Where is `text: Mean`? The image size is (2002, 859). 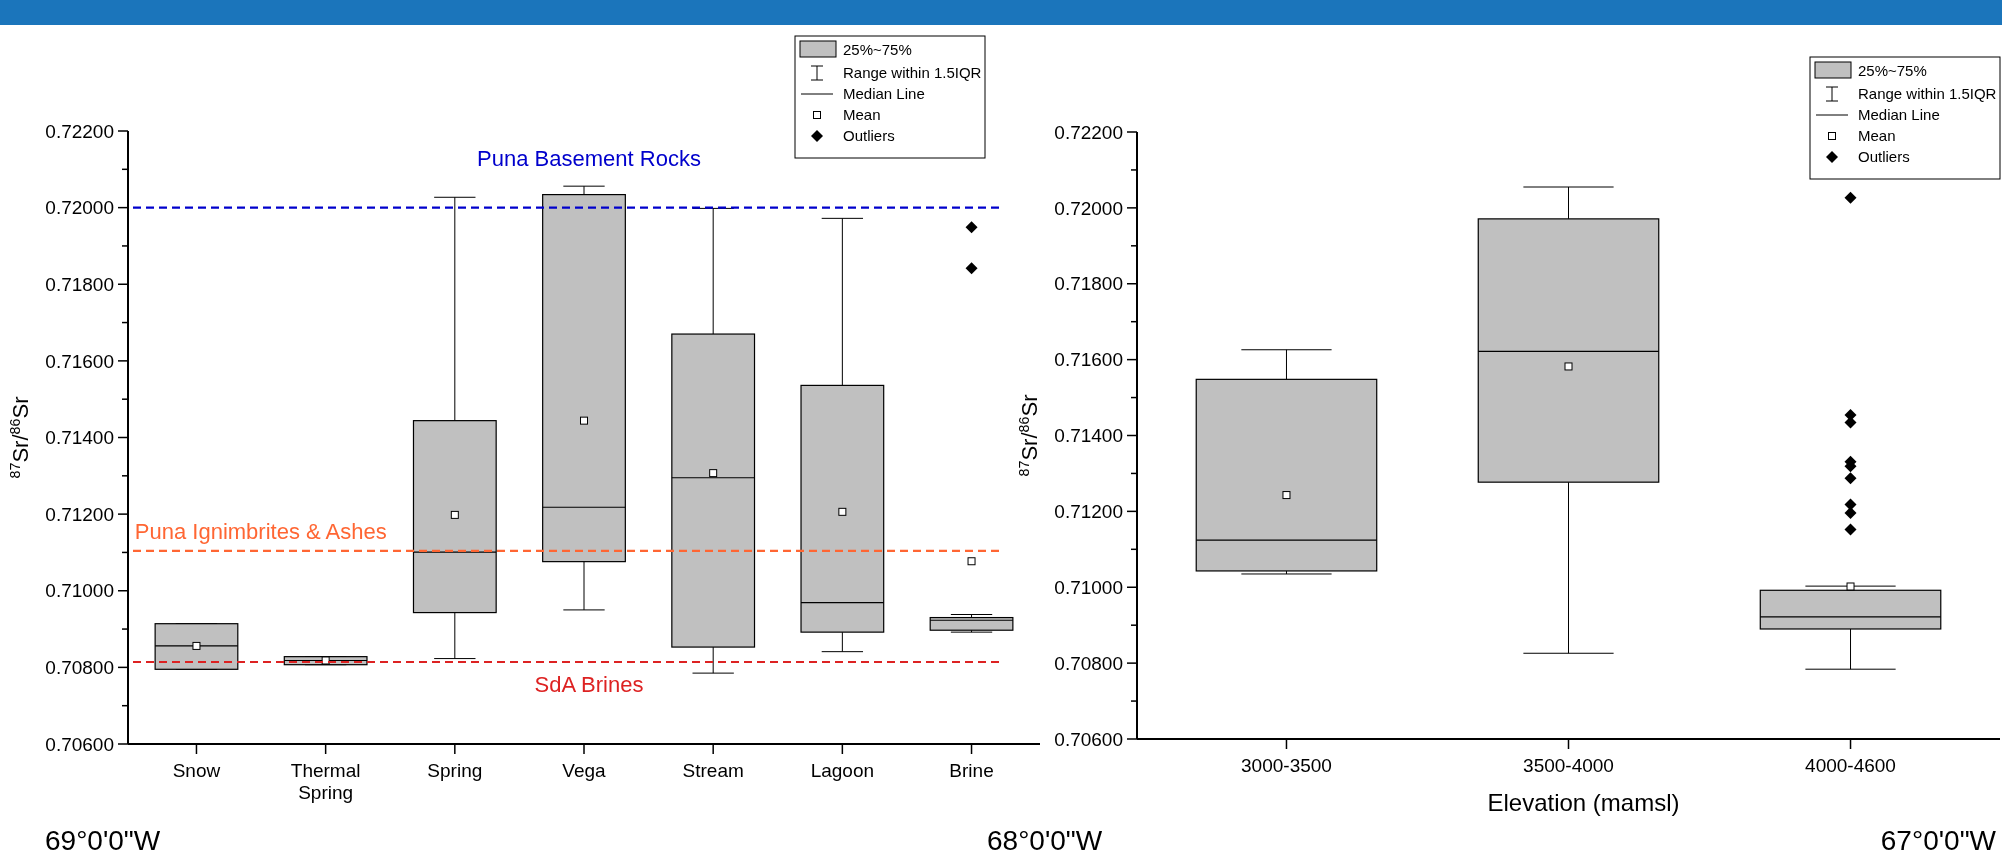 text: Mean is located at coordinates (862, 114).